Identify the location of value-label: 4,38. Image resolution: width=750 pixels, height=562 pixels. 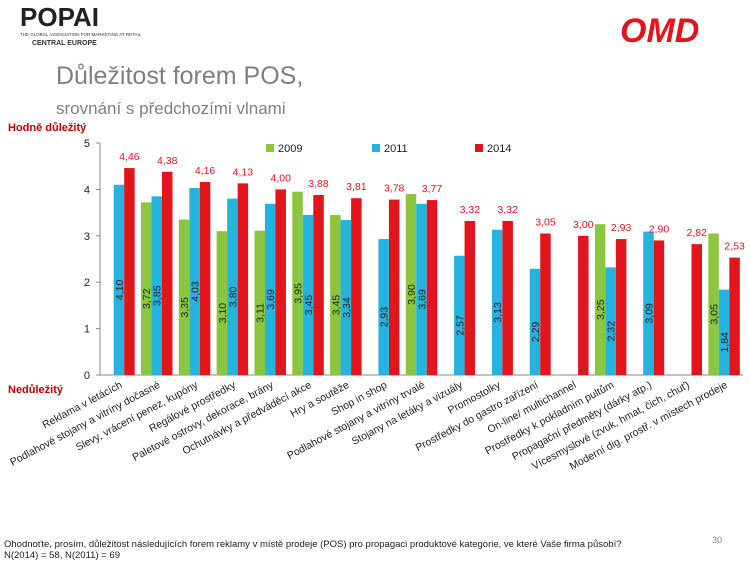
(167, 161).